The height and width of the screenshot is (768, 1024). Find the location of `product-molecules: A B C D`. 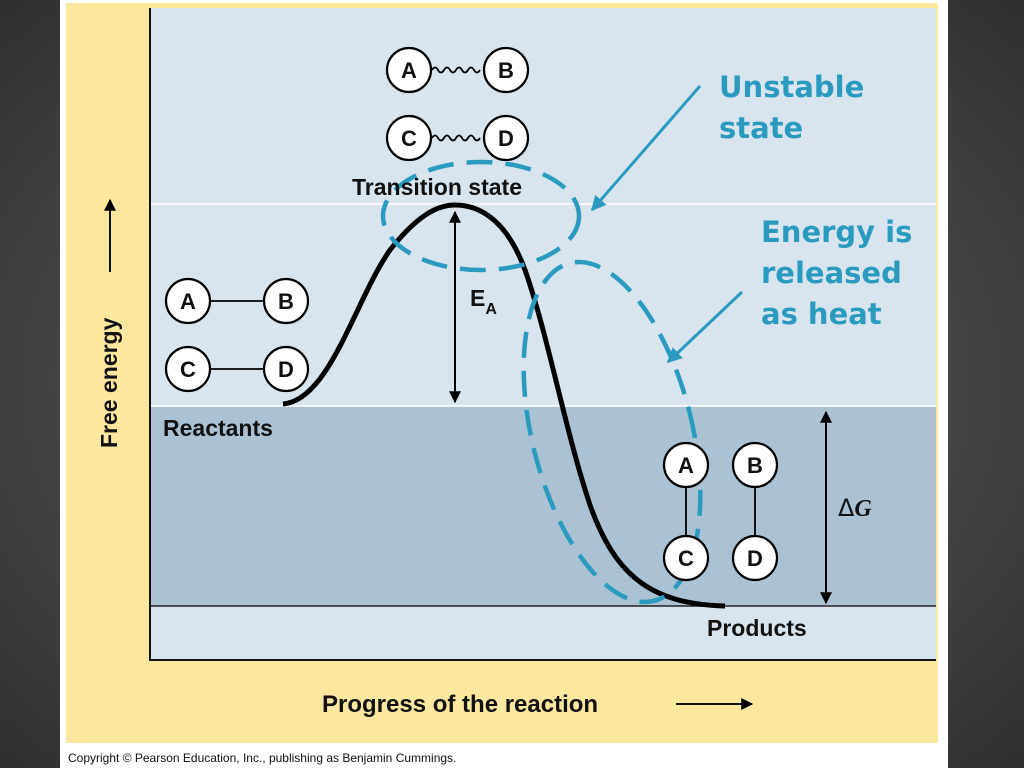

product-molecules: A B C D is located at coordinates (720, 511).